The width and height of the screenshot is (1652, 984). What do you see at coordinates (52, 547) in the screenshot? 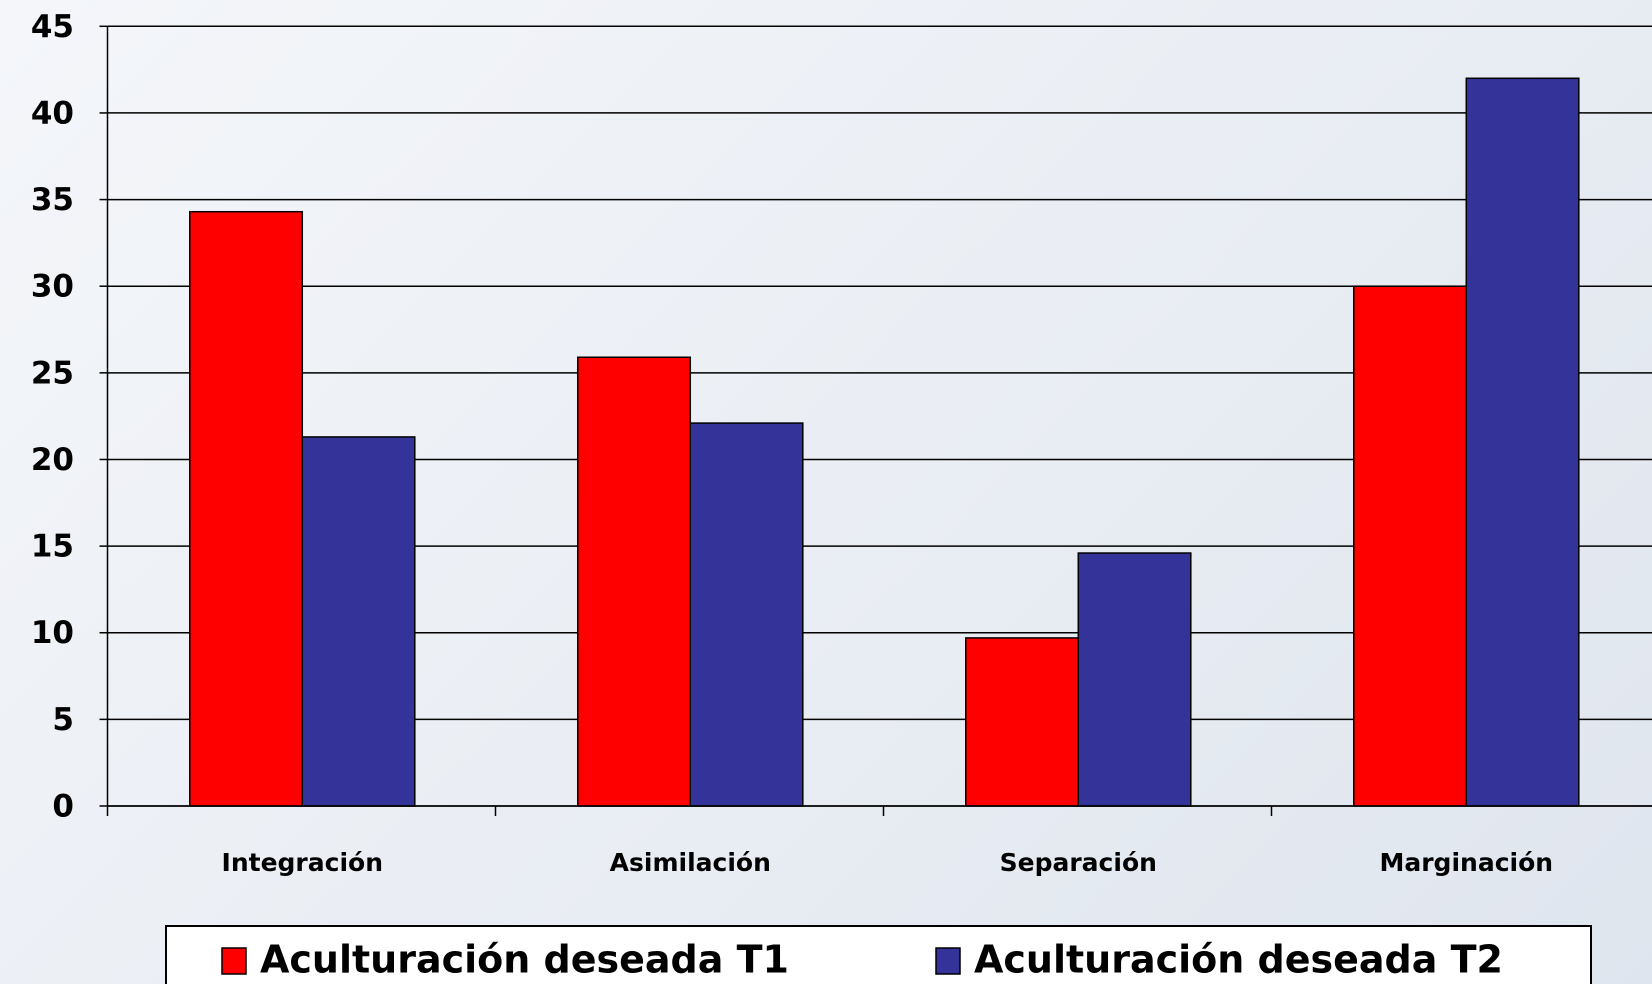
I see `y-tick-label: 15` at bounding box center [52, 547].